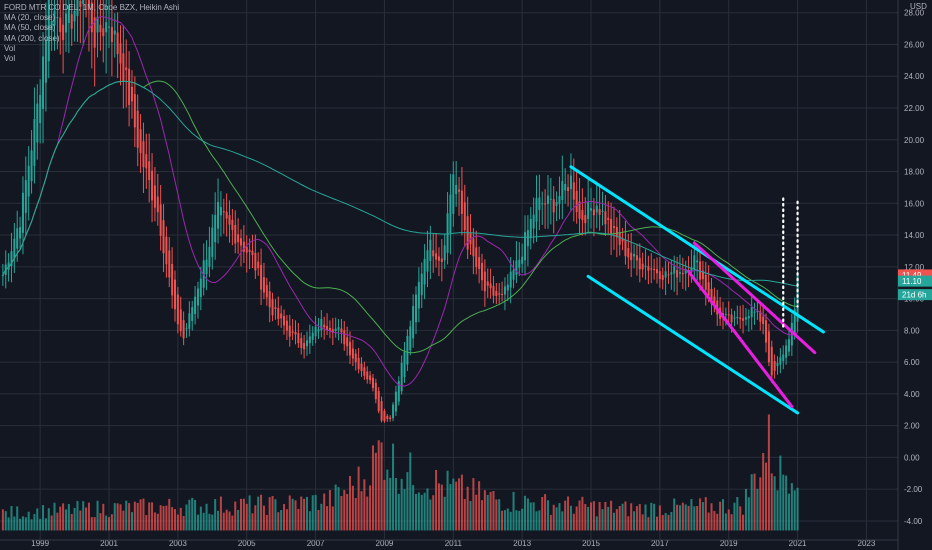 The height and width of the screenshot is (550, 932). What do you see at coordinates (660, 543) in the screenshot?
I see `x-tick-label: 2017` at bounding box center [660, 543].